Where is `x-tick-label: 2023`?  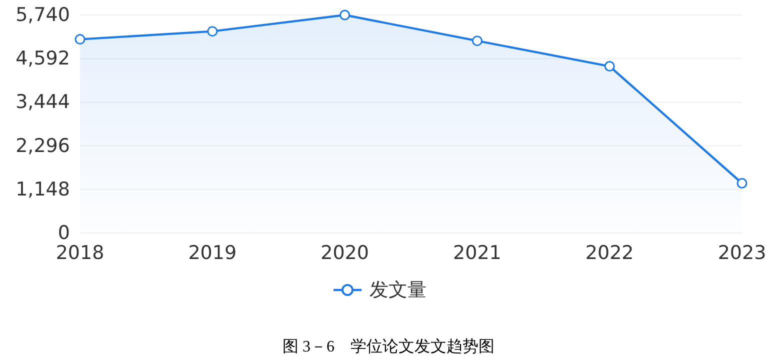
x-tick-label: 2023 is located at coordinates (742, 253).